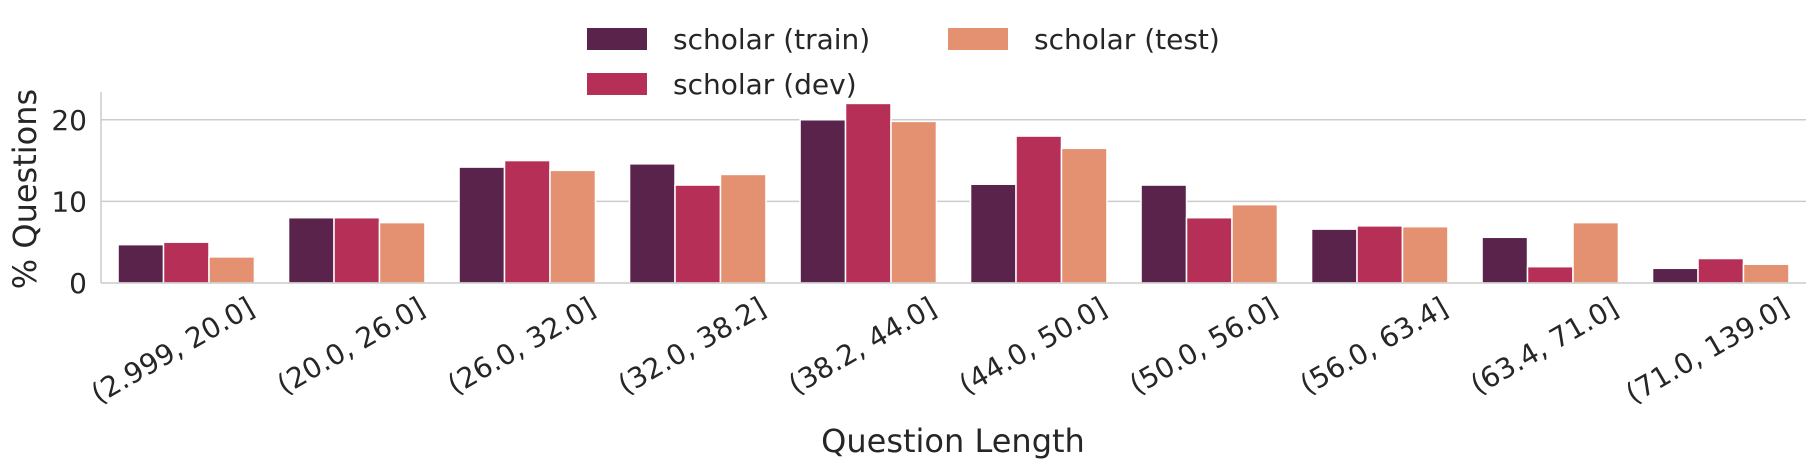 This screenshot has width=1820, height=473. Describe the element at coordinates (862, 345) in the screenshot. I see `x-tick-label: (38.2, 44.0]` at that location.